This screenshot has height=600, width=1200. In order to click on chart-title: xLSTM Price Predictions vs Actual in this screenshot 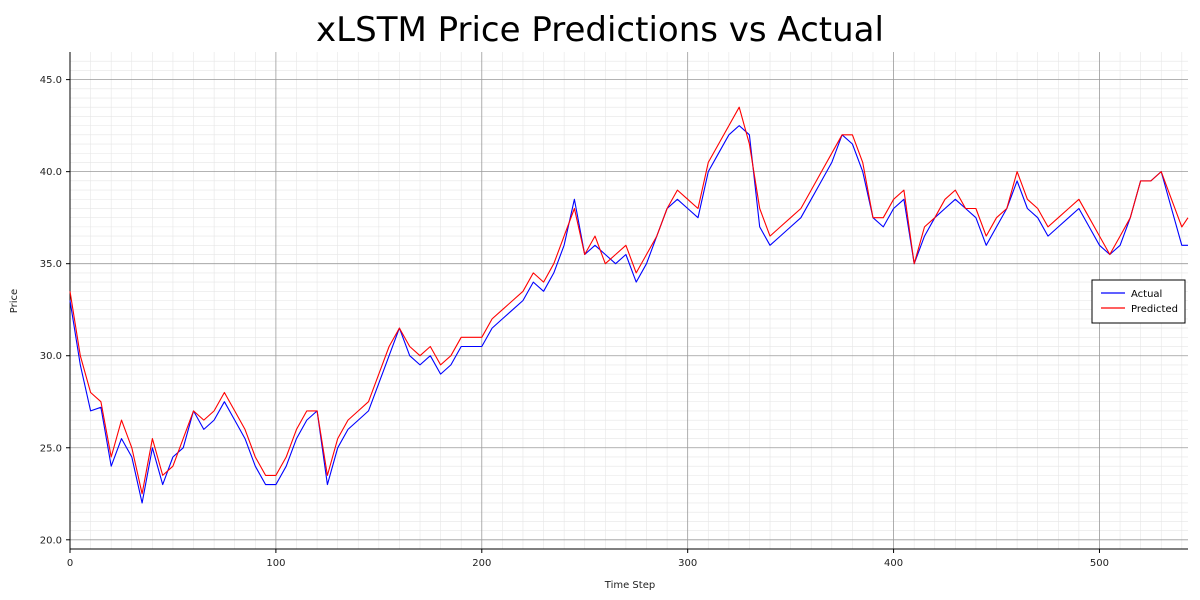, I will do `click(600, 30)`.